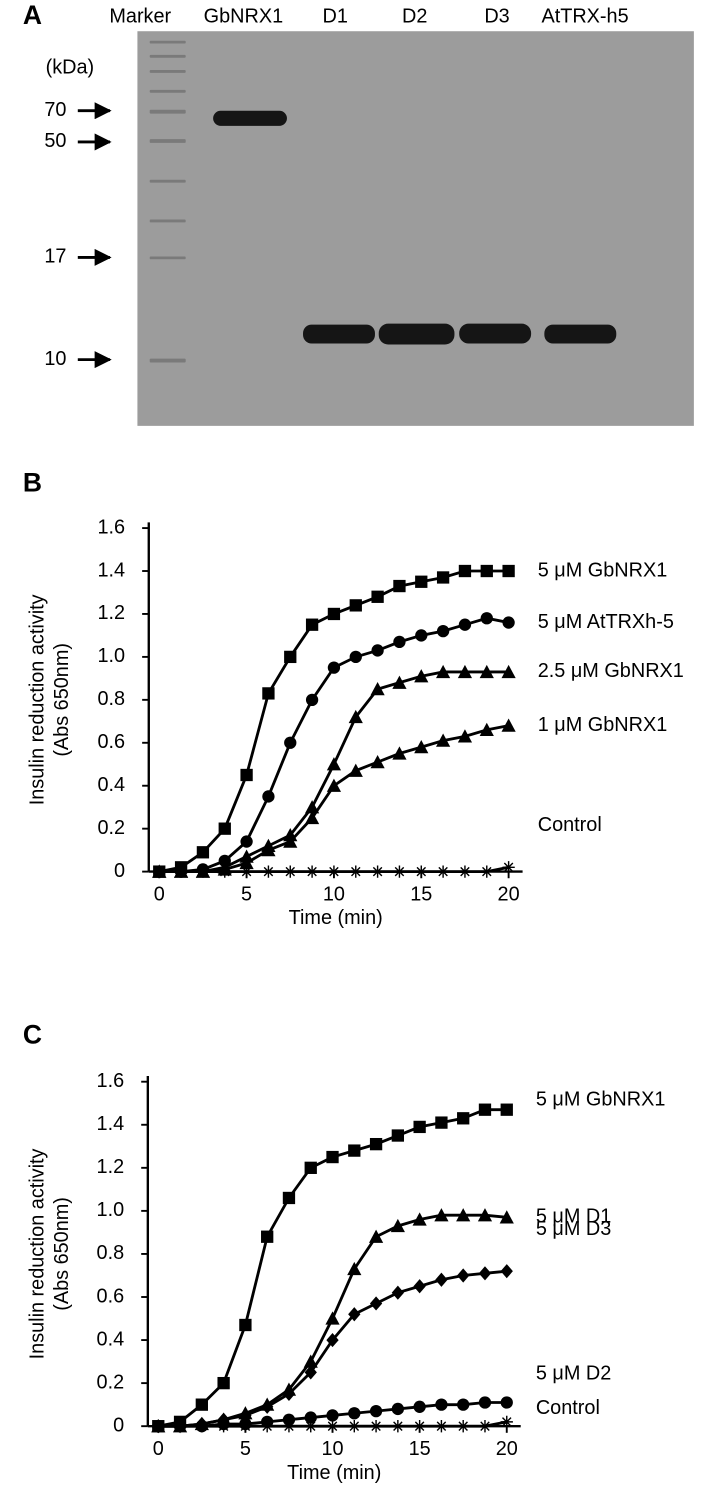 The image size is (713, 1505). Describe the element at coordinates (112, 527) in the screenshot. I see `y-tick-label: 1.6` at that location.